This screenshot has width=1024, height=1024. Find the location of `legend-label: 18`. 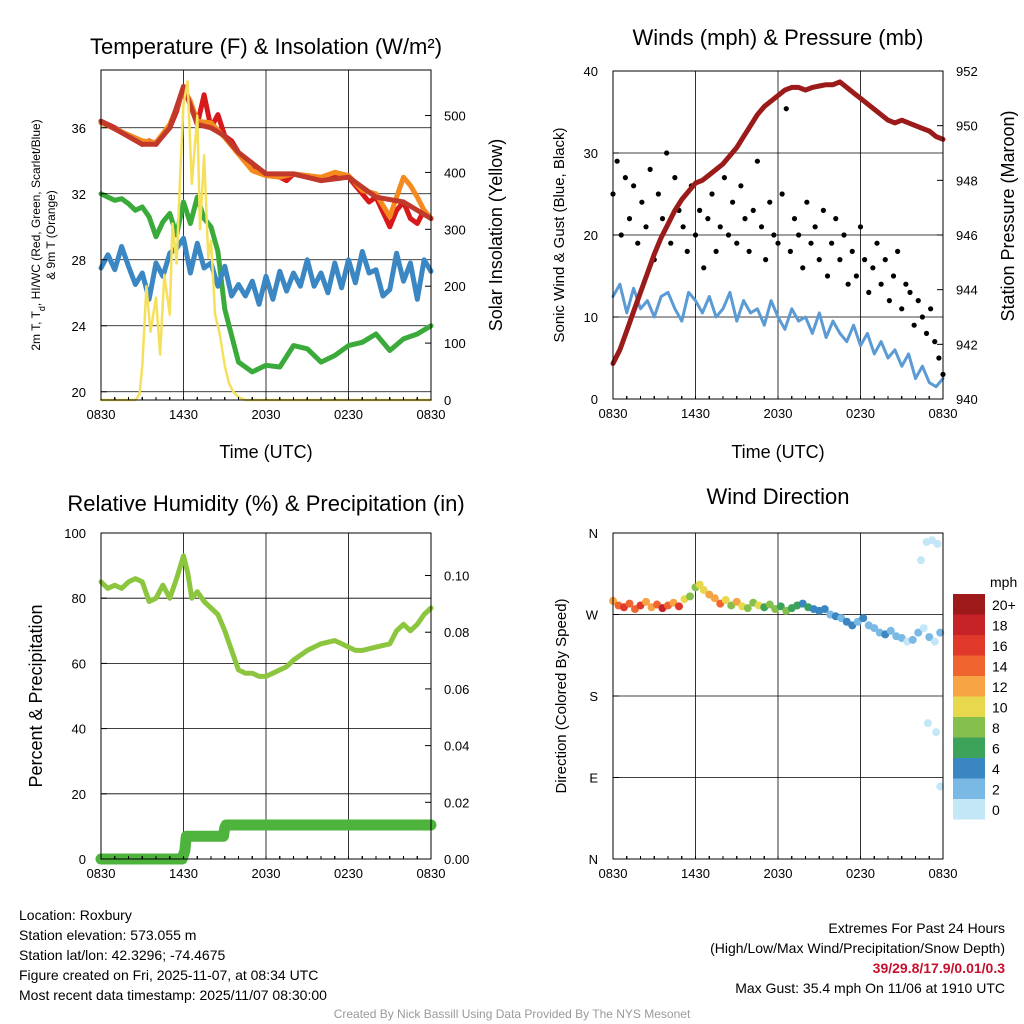

legend-label: 18 is located at coordinates (1000, 626).